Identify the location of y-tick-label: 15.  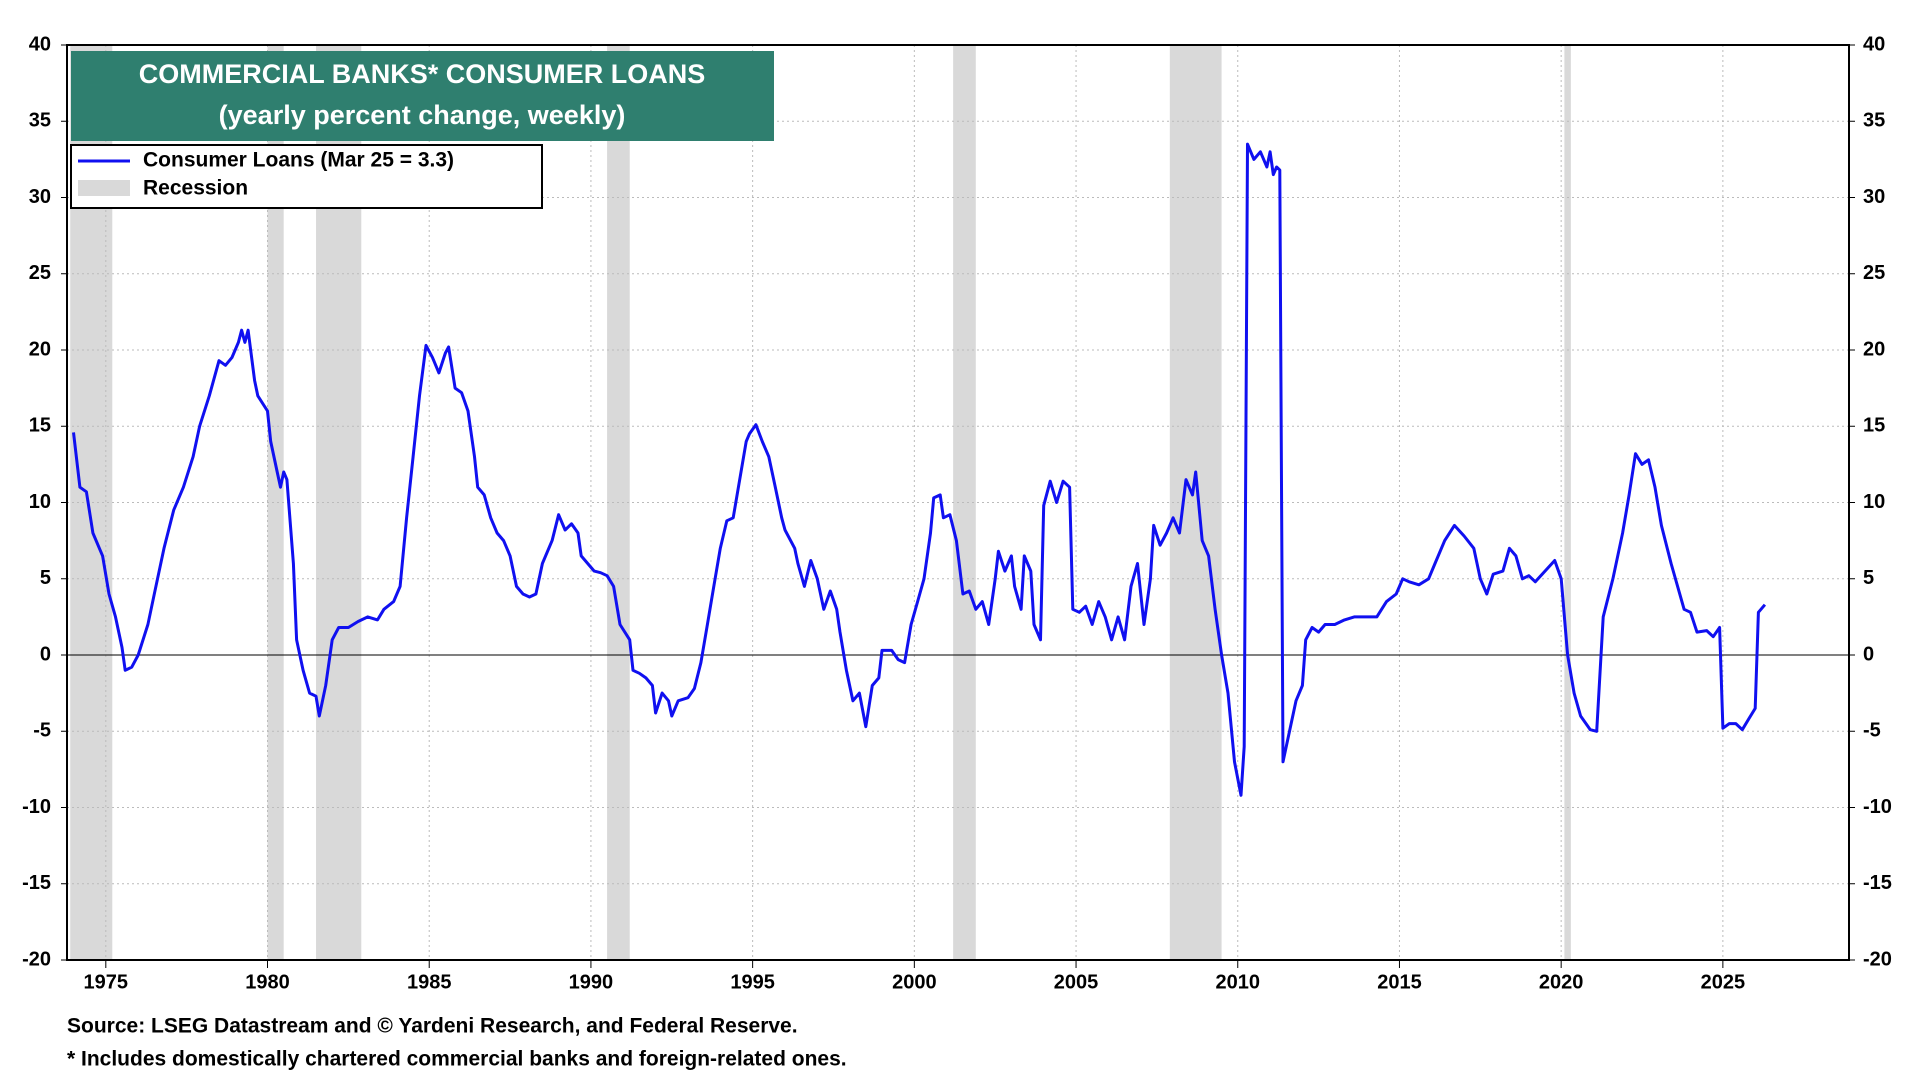
(40, 426).